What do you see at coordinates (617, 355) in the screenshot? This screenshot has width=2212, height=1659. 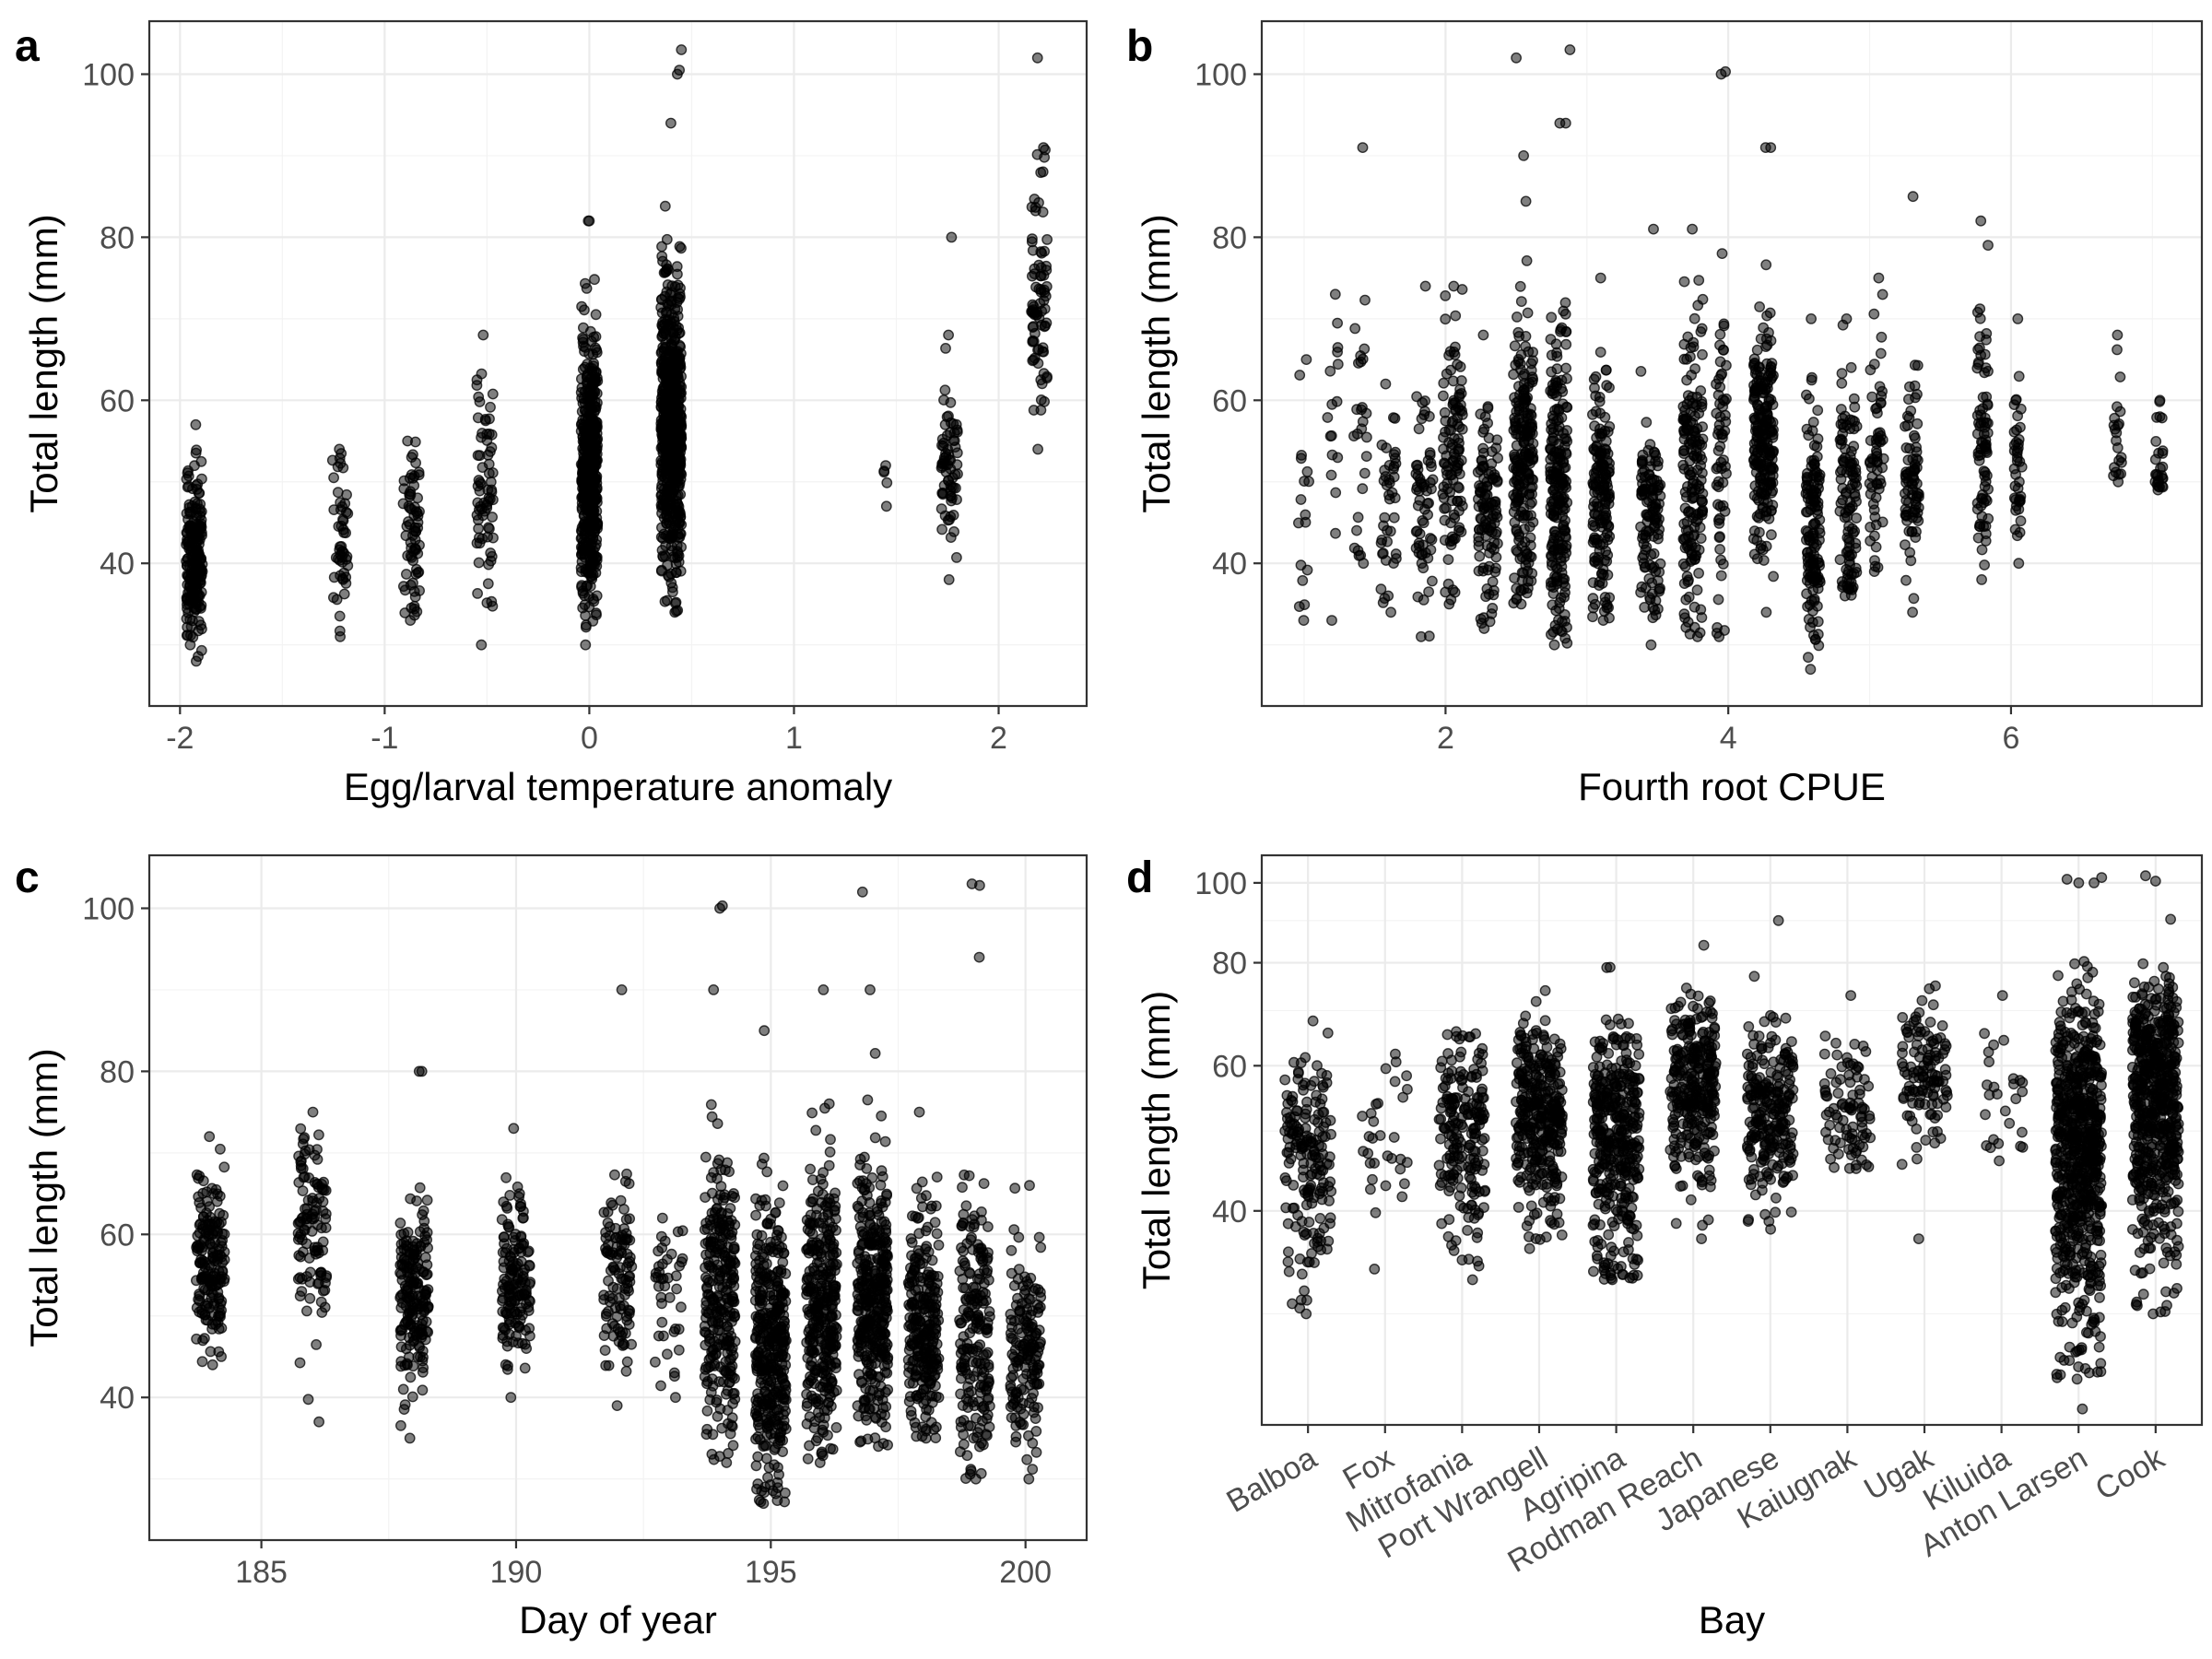 I see `points` at bounding box center [617, 355].